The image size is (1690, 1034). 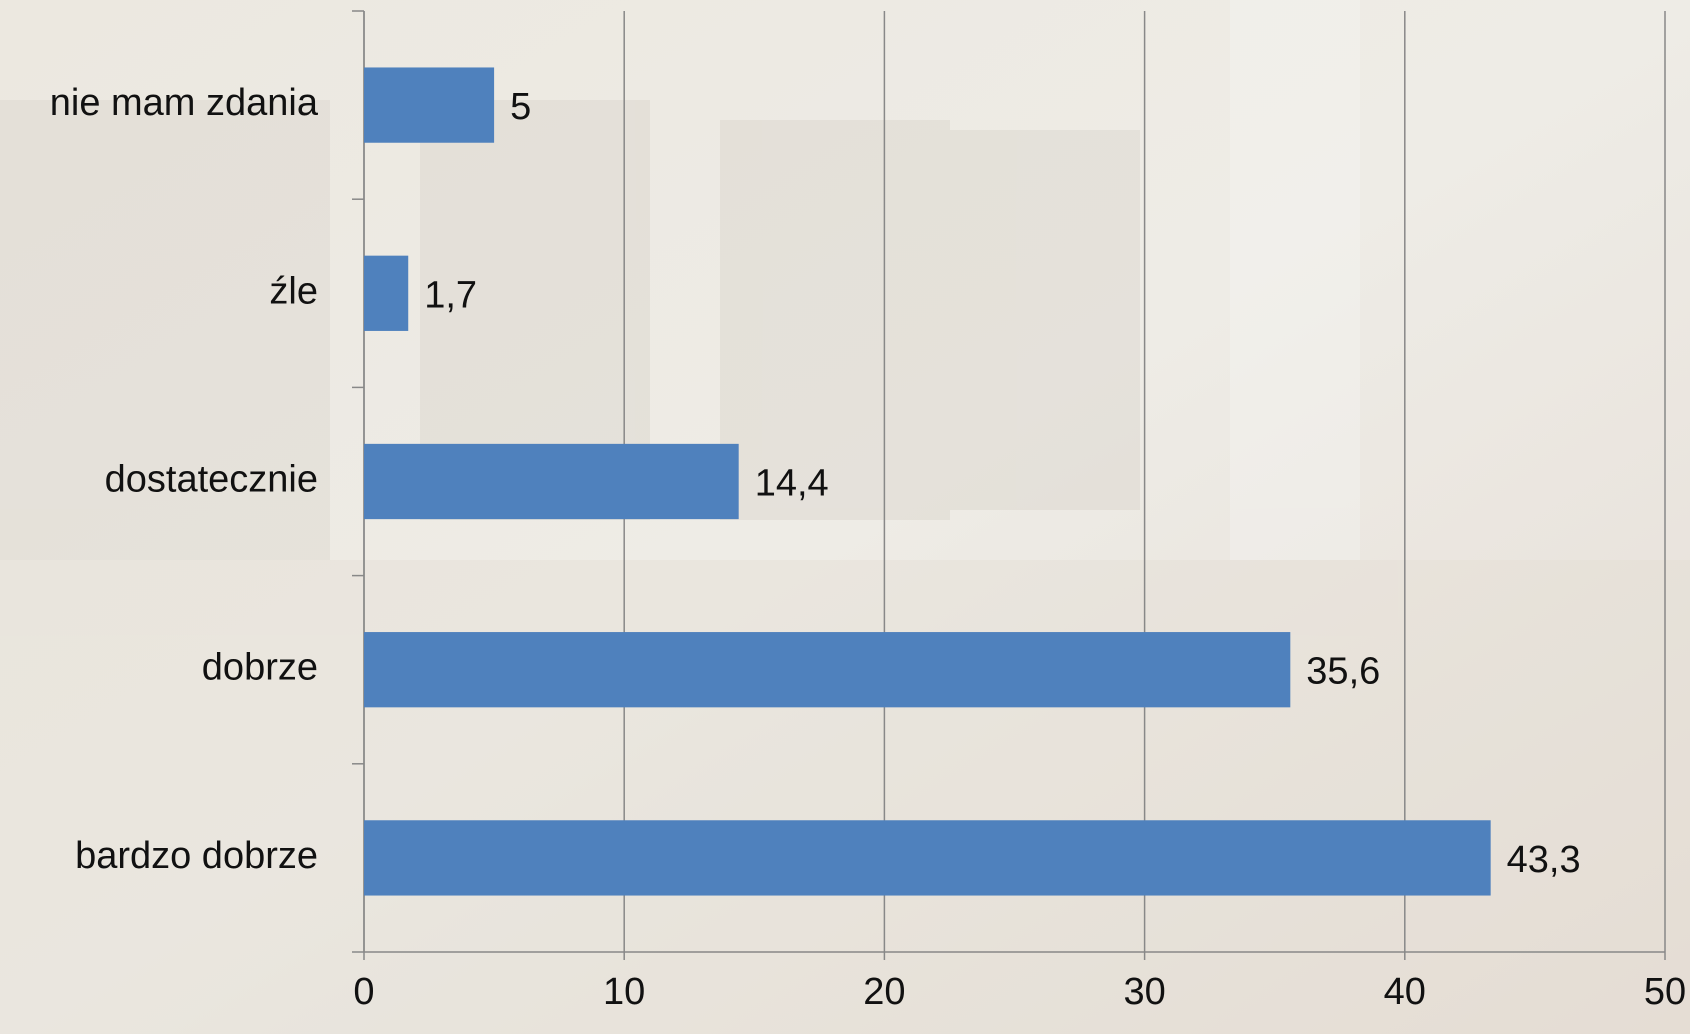 What do you see at coordinates (792, 484) in the screenshot?
I see `value-label: 14,4` at bounding box center [792, 484].